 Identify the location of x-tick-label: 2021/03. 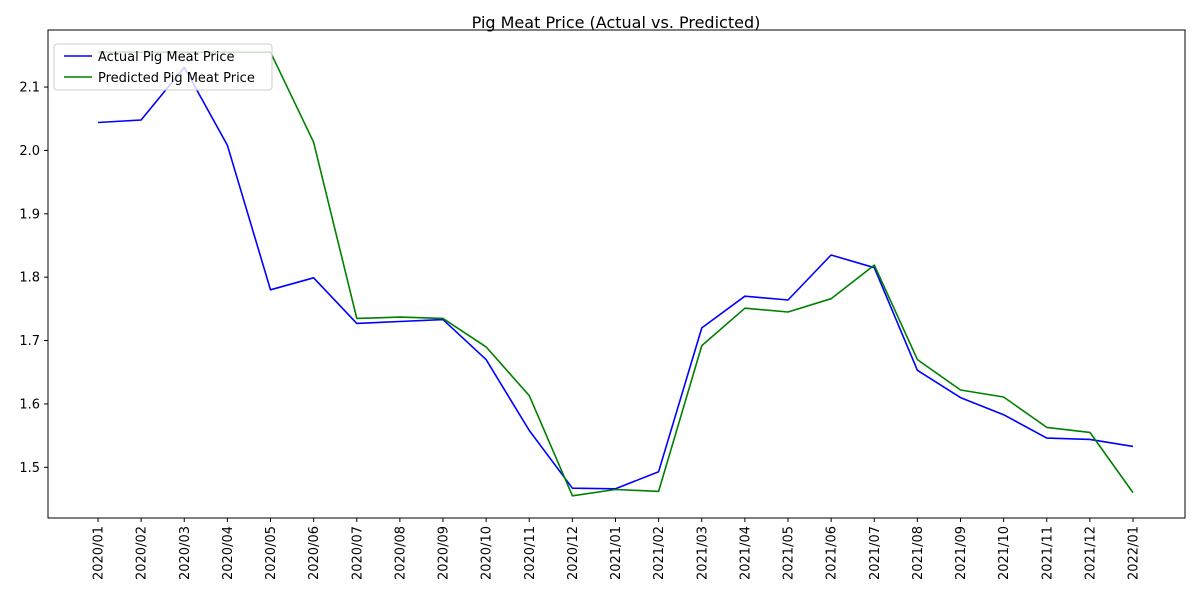
(702, 553).